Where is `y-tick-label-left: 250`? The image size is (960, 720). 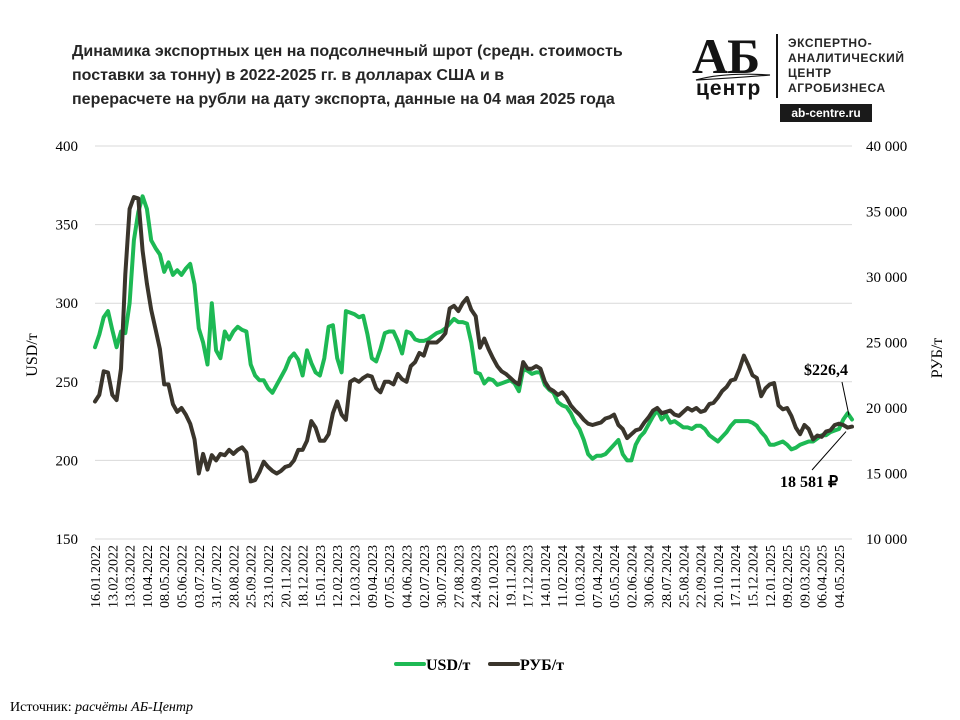
y-tick-label-left: 250 is located at coordinates (67, 383).